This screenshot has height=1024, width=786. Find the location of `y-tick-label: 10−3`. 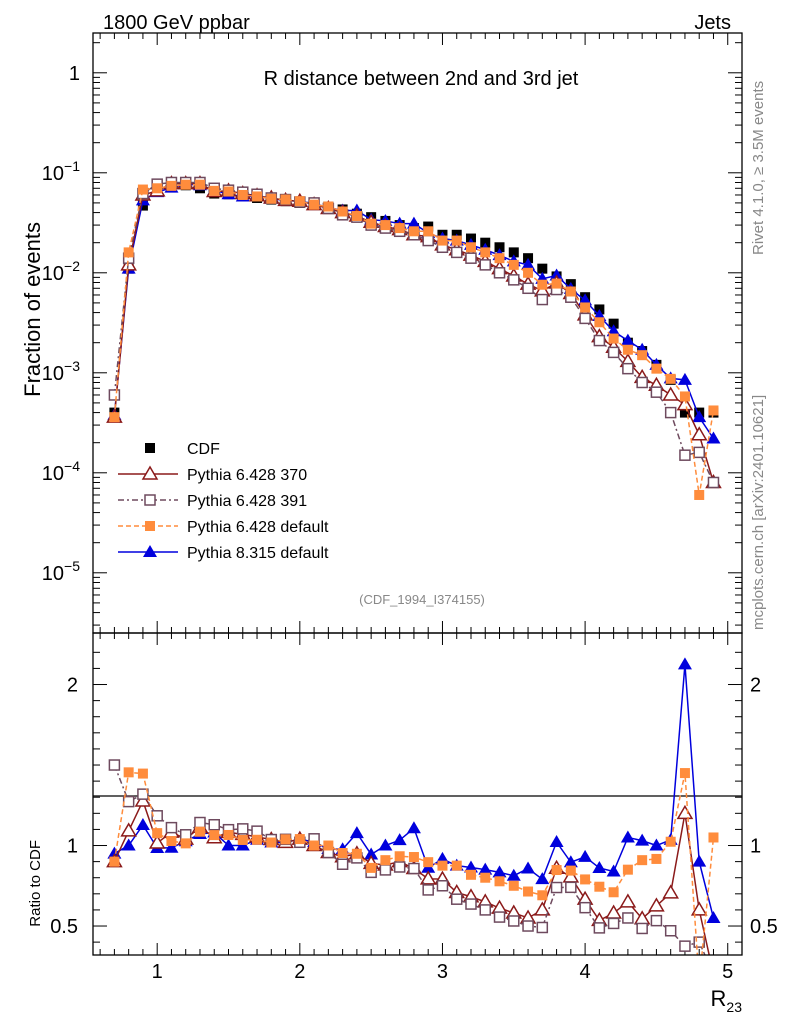

y-tick-label: 10−3 is located at coordinates (61, 371).